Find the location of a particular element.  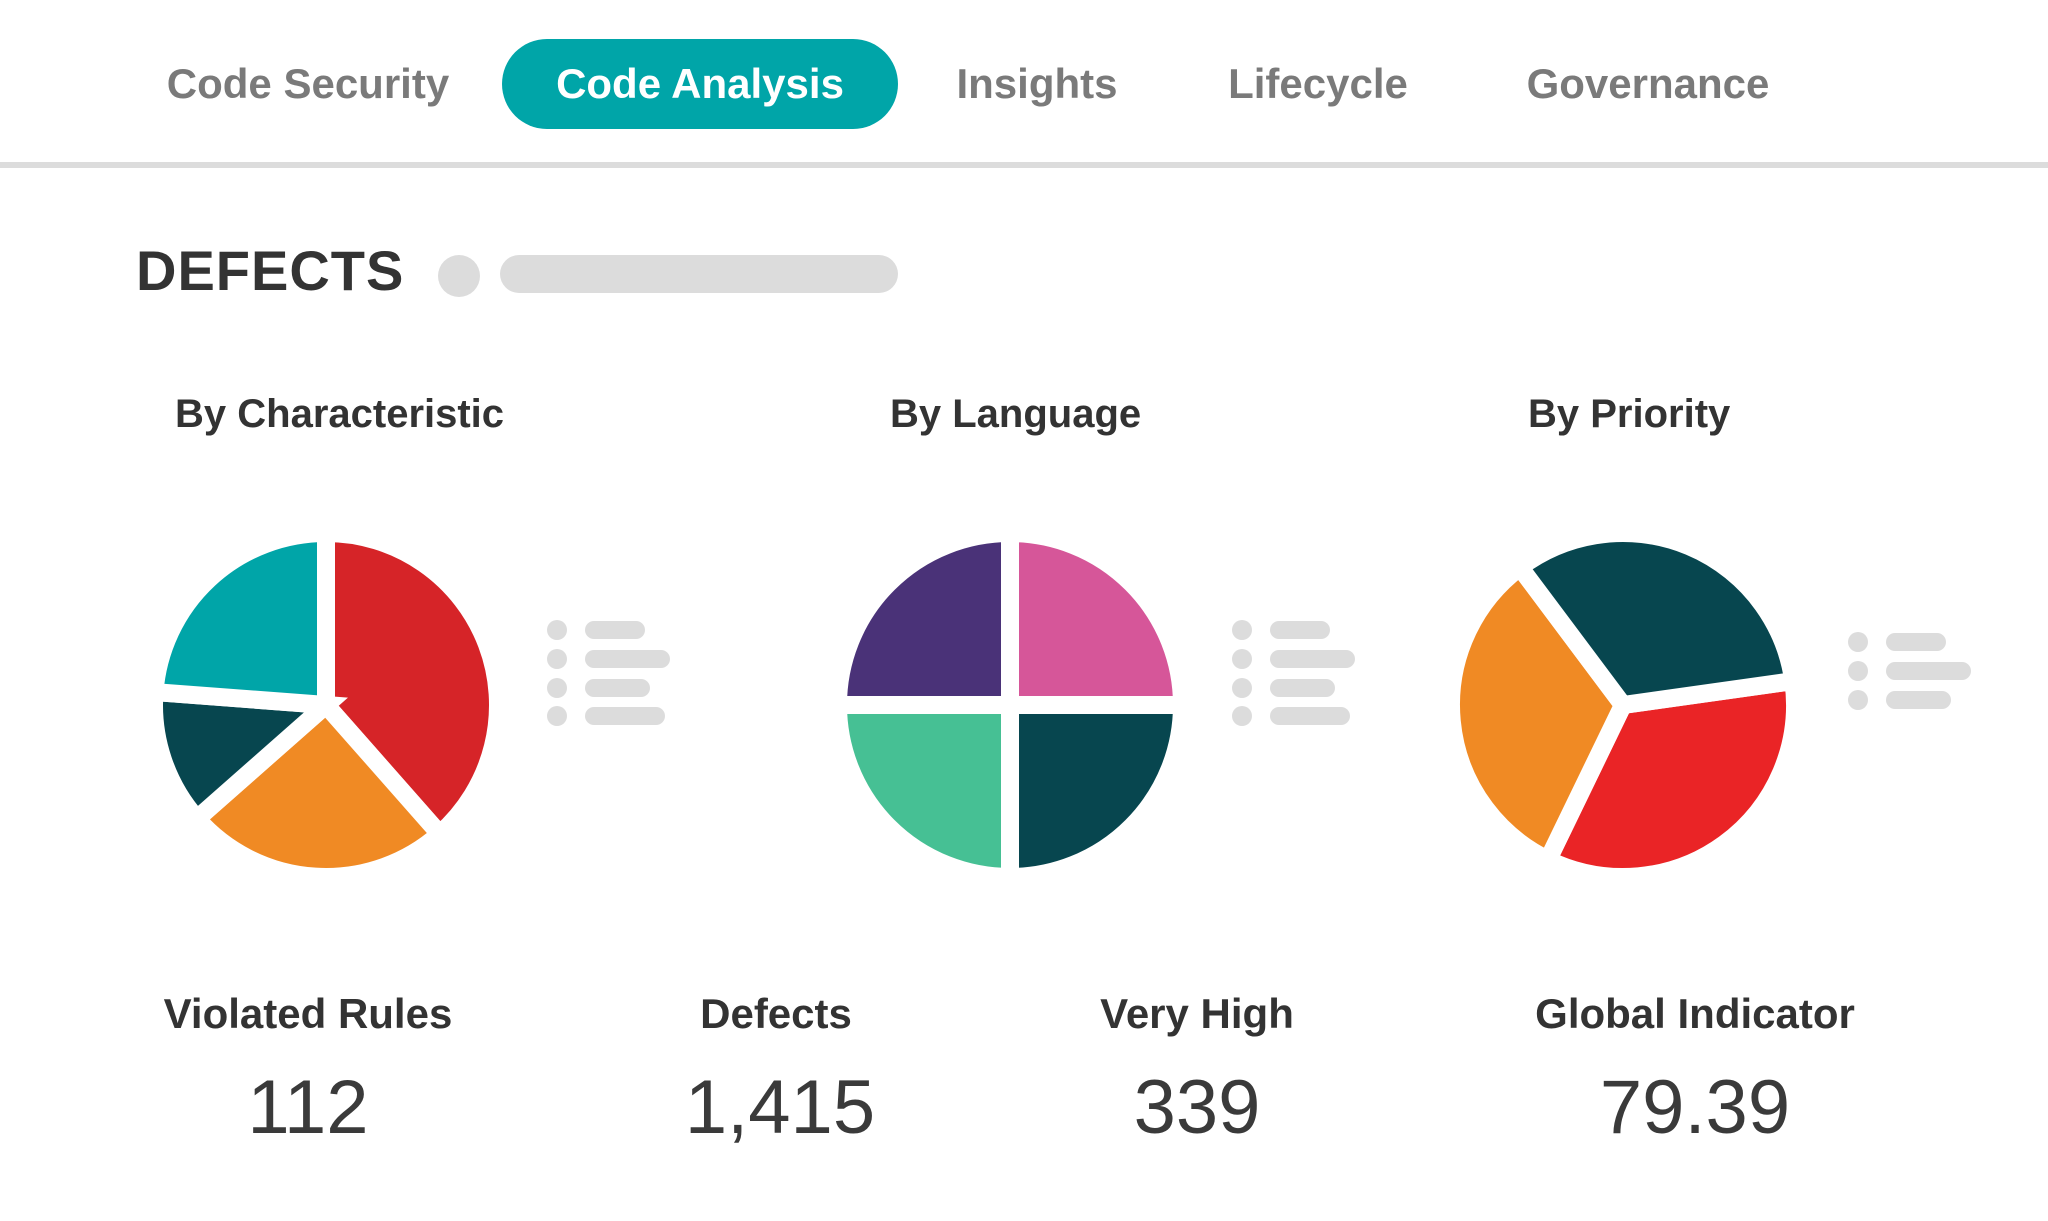

chart-title-characteristic: By Characteristic is located at coordinates (340, 414).